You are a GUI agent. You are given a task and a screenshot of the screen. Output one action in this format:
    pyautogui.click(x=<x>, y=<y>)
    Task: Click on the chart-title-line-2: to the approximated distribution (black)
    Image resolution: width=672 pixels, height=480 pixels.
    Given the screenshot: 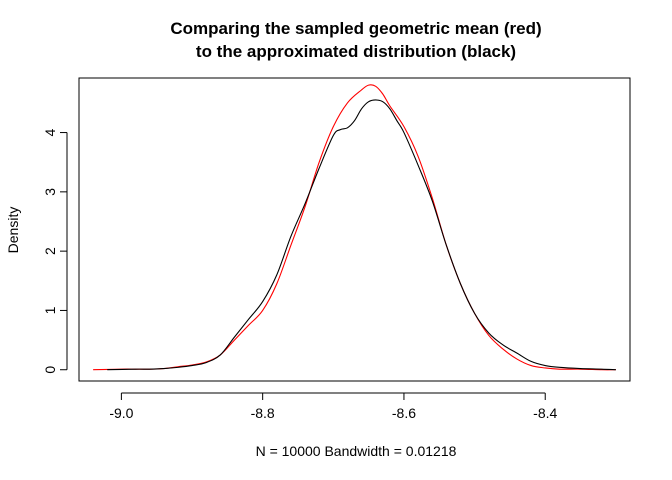 What is the action you would take?
    pyautogui.click(x=356, y=51)
    